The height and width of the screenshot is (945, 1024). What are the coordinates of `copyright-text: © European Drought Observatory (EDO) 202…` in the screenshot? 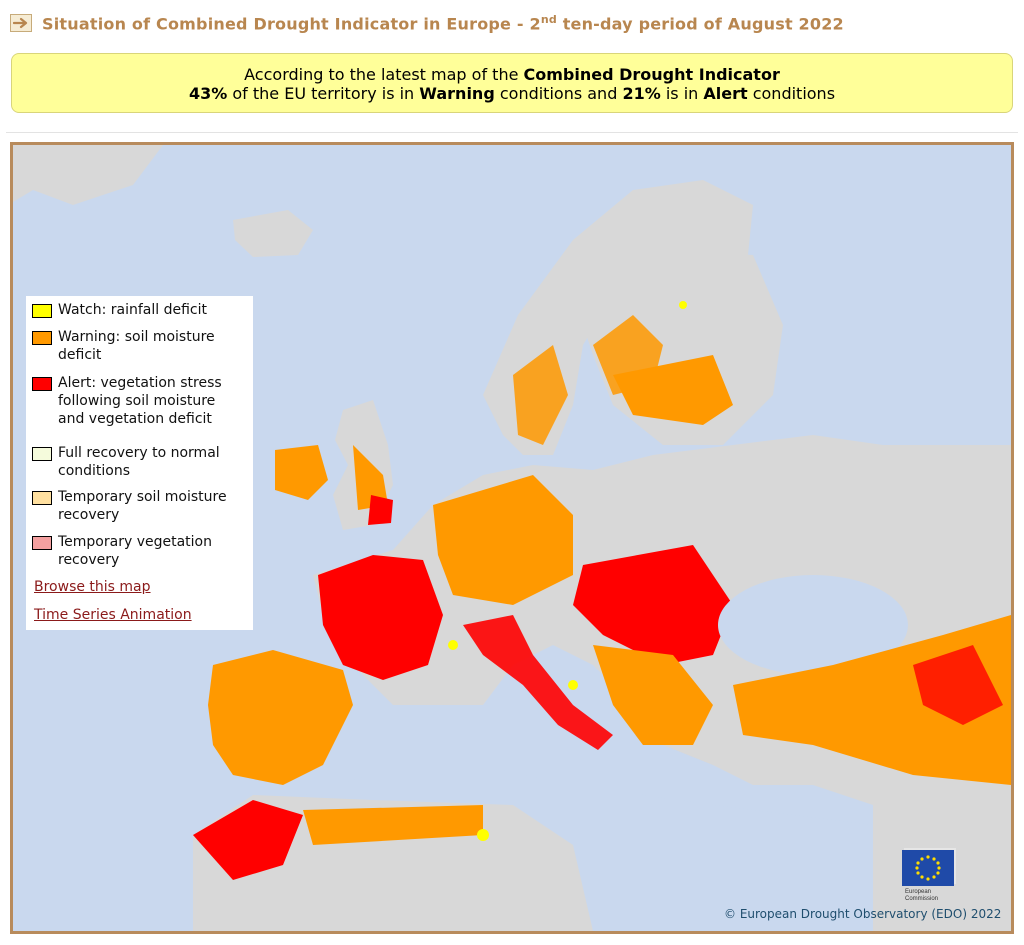 It's located at (863, 914).